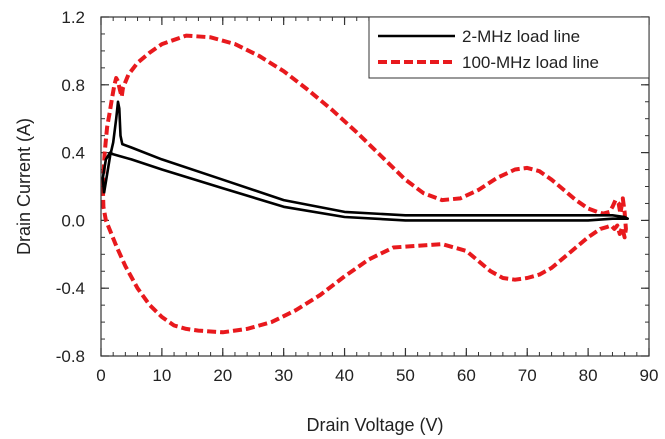 This screenshot has height=439, width=665. What do you see at coordinates (100, 375) in the screenshot?
I see `x-tick-label: 0` at bounding box center [100, 375].